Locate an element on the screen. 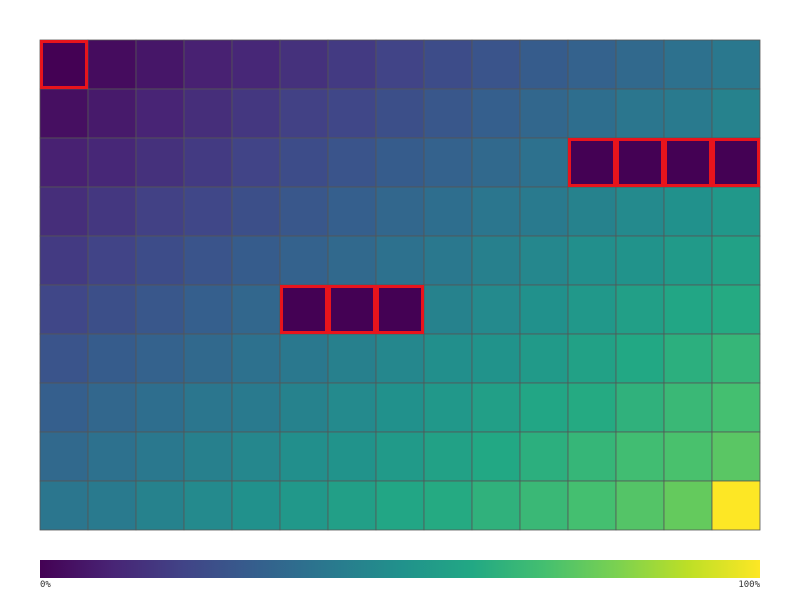 This screenshot has height=600, width=800. colorbar-min-label: 0% is located at coordinates (45, 585).